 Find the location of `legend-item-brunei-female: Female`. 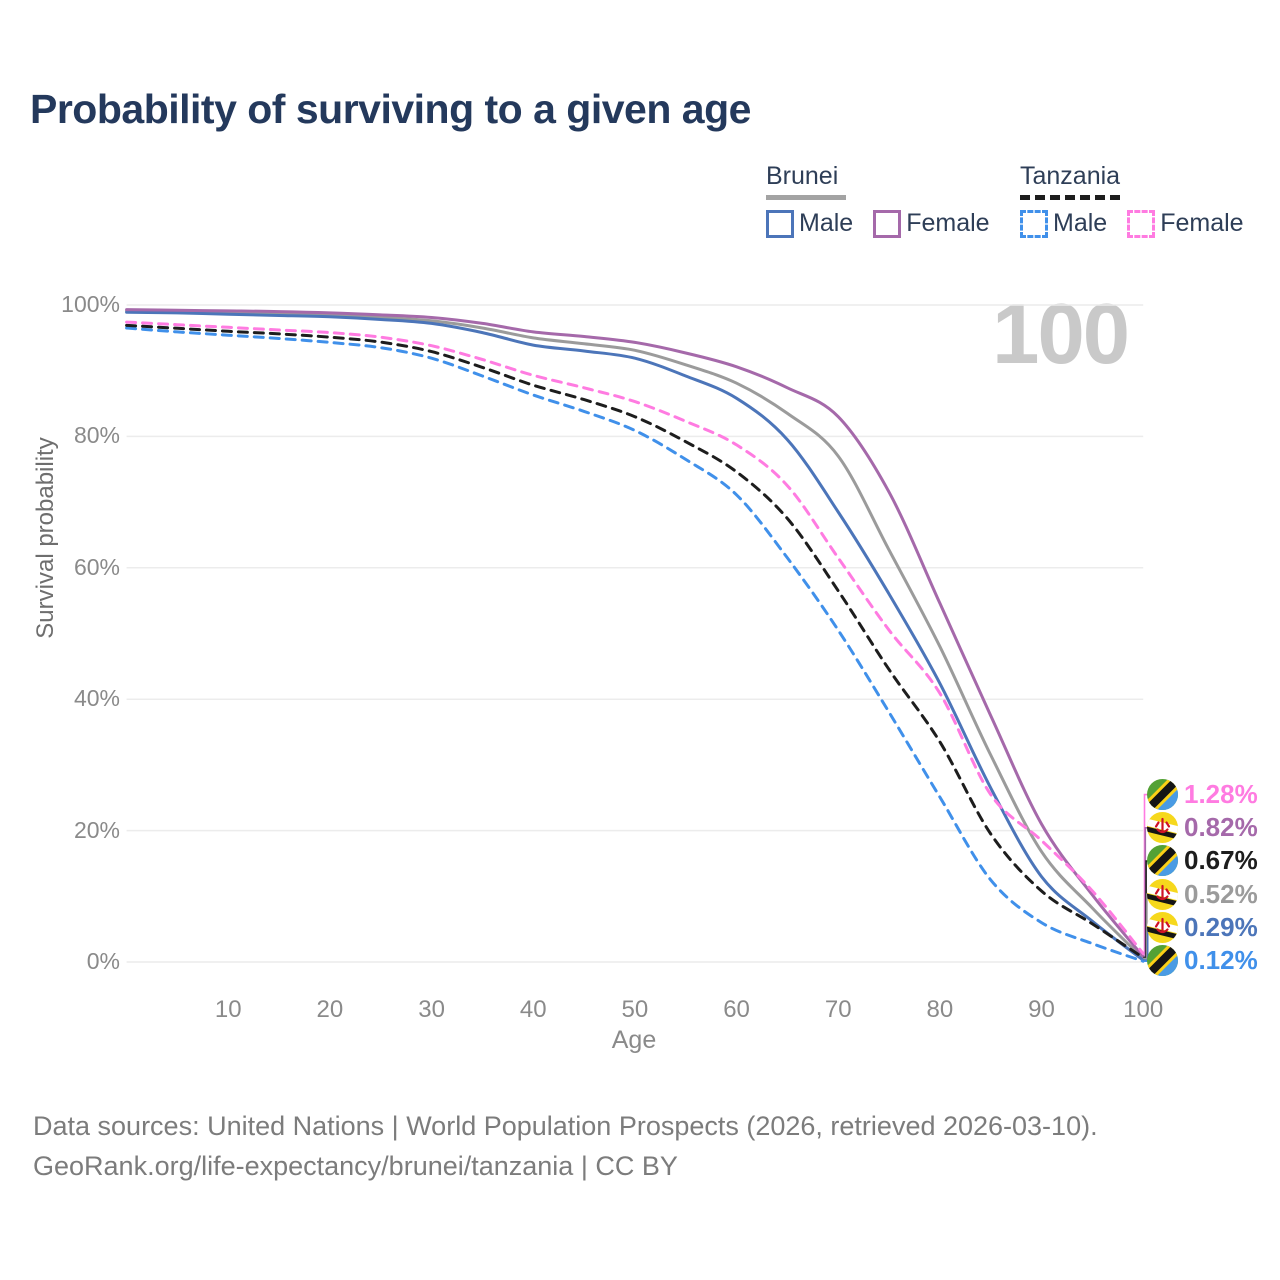

legend-item-brunei-female: Female is located at coordinates (931, 223).